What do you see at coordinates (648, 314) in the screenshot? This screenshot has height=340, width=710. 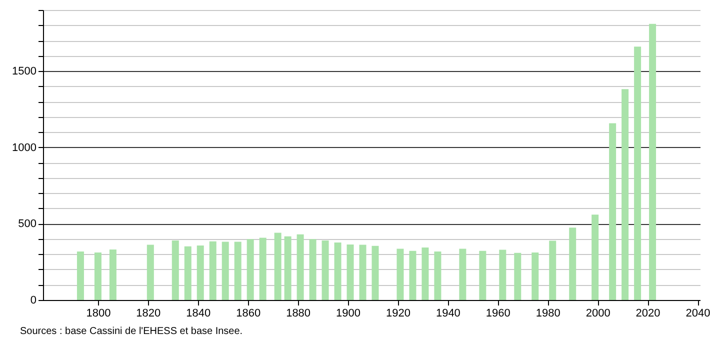 I see `x-tick-label: 2020` at bounding box center [648, 314].